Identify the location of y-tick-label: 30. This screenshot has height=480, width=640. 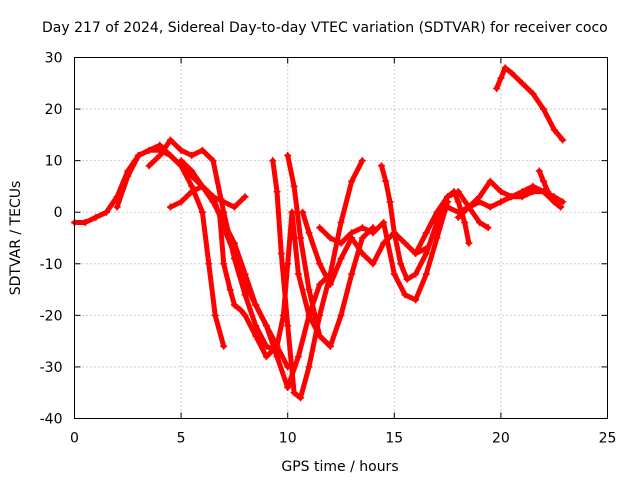
(54, 59).